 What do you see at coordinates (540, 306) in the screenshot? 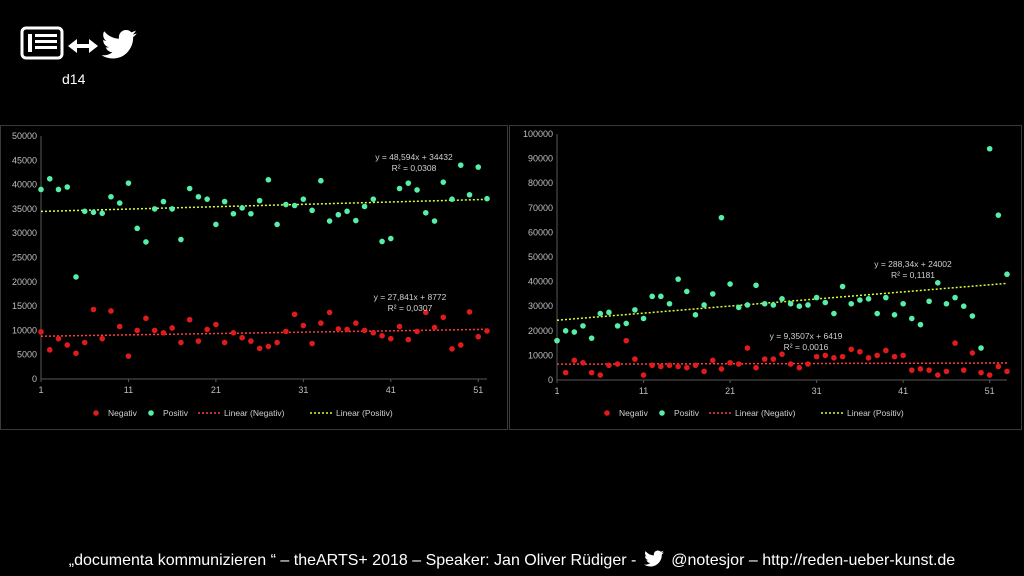
I see `y-tick-label: 30000` at bounding box center [540, 306].